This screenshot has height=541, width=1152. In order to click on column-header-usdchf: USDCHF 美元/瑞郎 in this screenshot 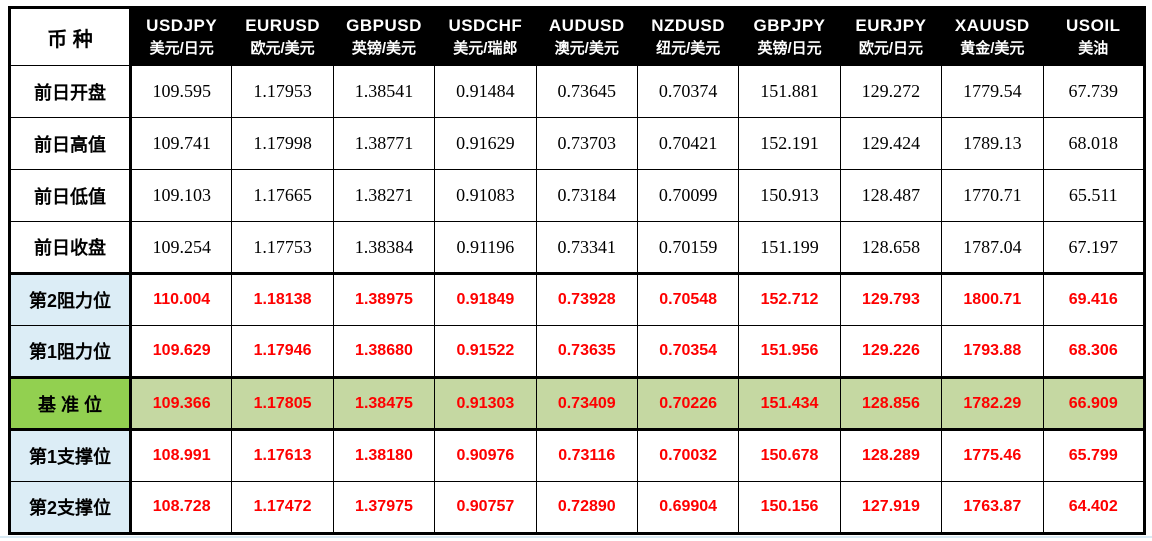, I will do `click(485, 36)`.